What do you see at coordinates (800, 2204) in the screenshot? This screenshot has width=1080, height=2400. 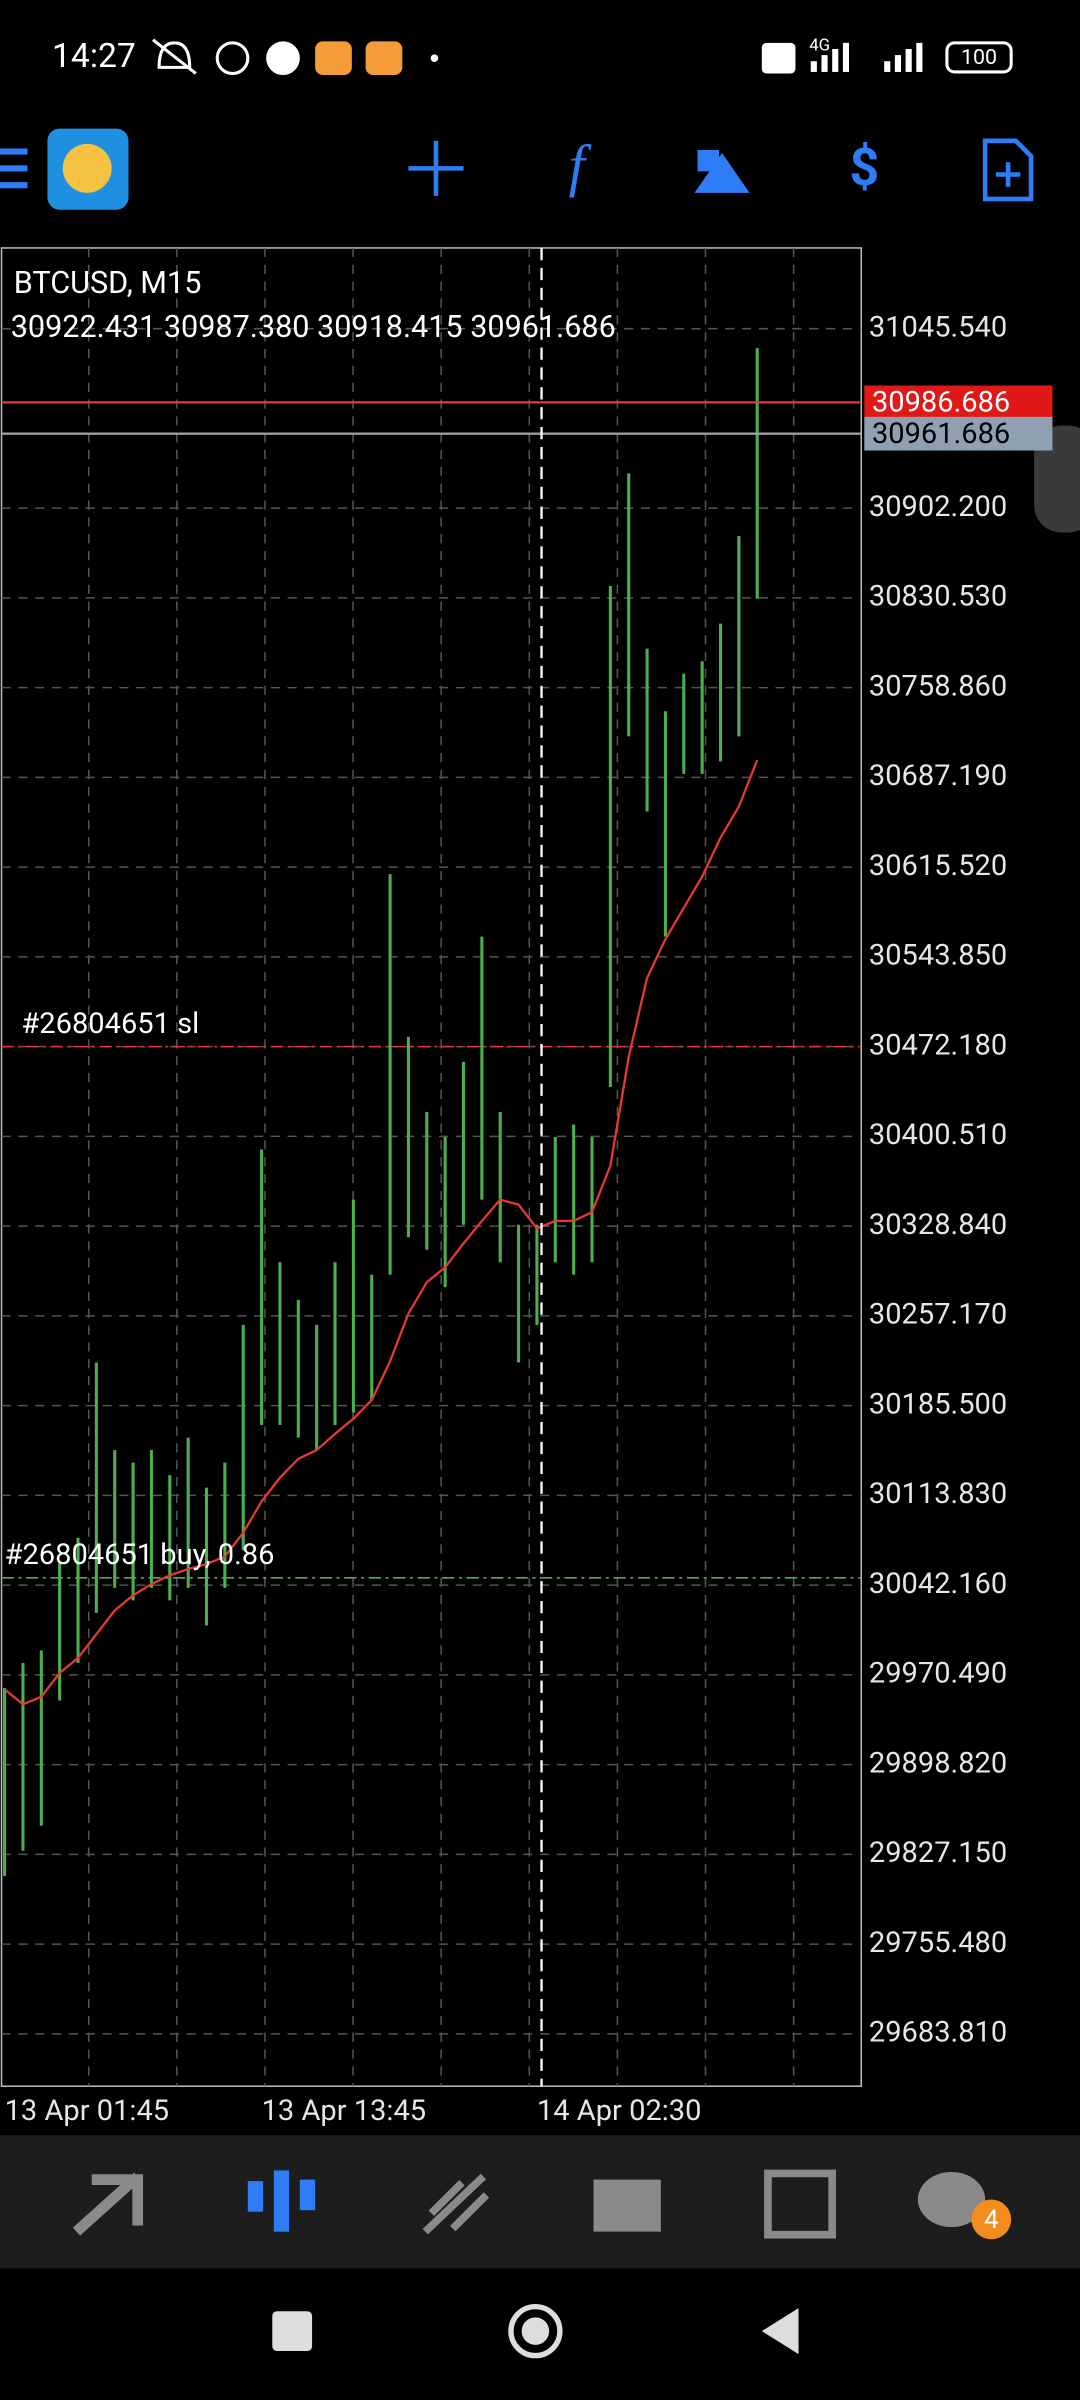 I see `news-tab` at bounding box center [800, 2204].